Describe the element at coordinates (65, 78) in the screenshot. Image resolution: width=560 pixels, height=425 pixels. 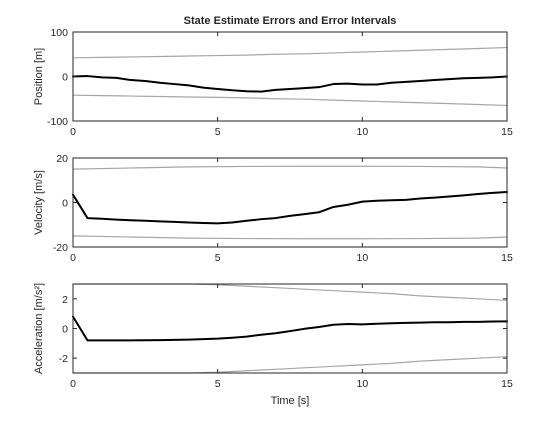
I see `y-tick-label-1-2: 0` at that location.